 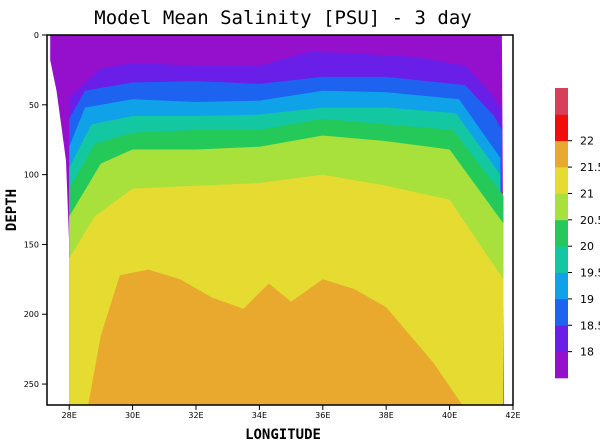 What do you see at coordinates (512, 415) in the screenshot?
I see `x-tick-label: 42E` at bounding box center [512, 415].